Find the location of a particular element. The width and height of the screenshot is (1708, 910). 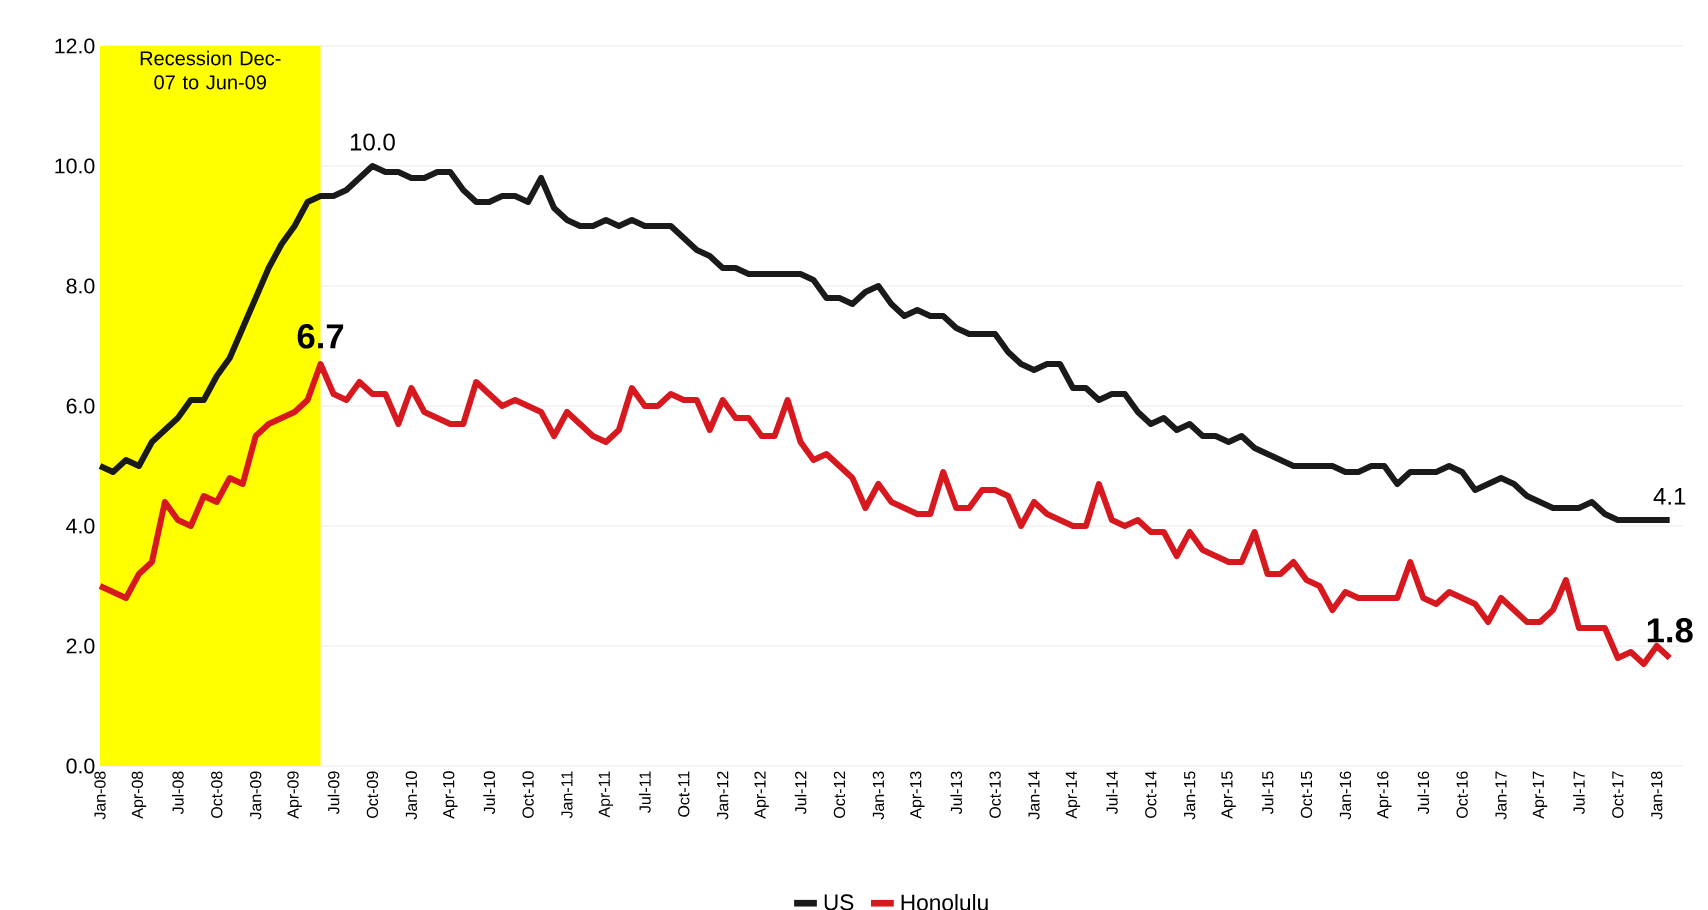

x-tick-label: Jan-09 is located at coordinates (256, 795).